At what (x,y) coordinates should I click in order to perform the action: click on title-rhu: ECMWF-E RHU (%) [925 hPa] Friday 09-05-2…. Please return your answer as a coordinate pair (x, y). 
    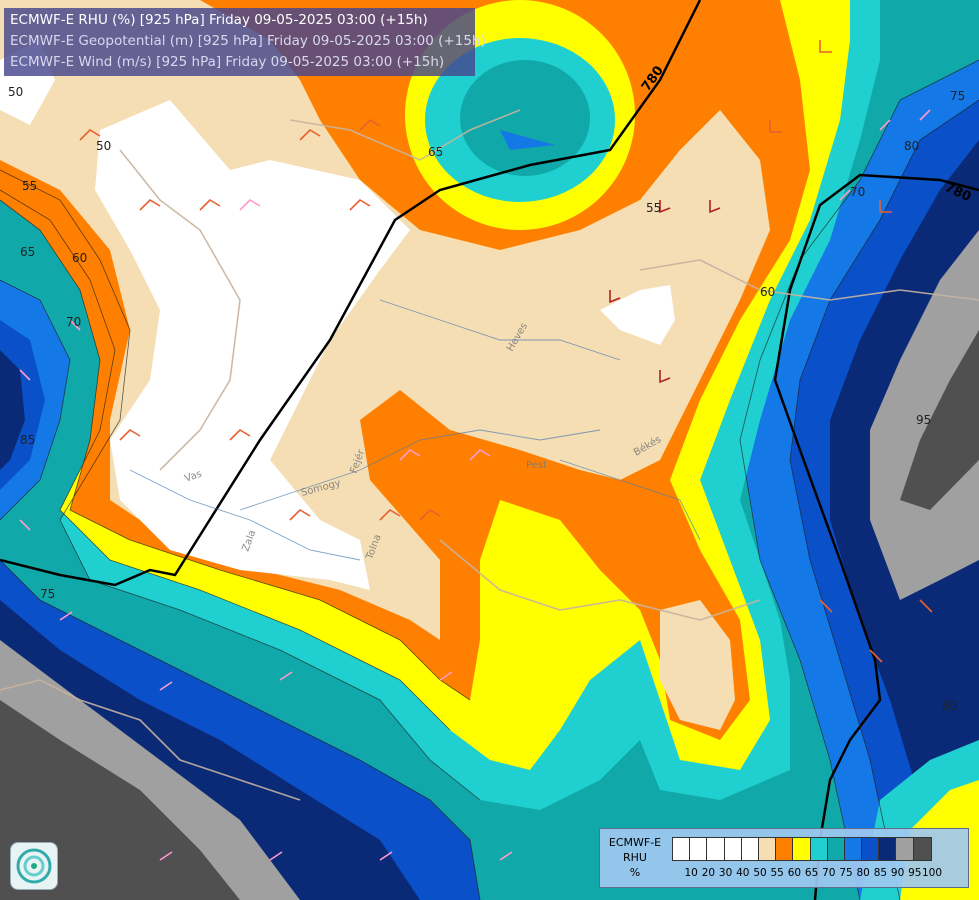
    Looking at the image, I should click on (219, 20).